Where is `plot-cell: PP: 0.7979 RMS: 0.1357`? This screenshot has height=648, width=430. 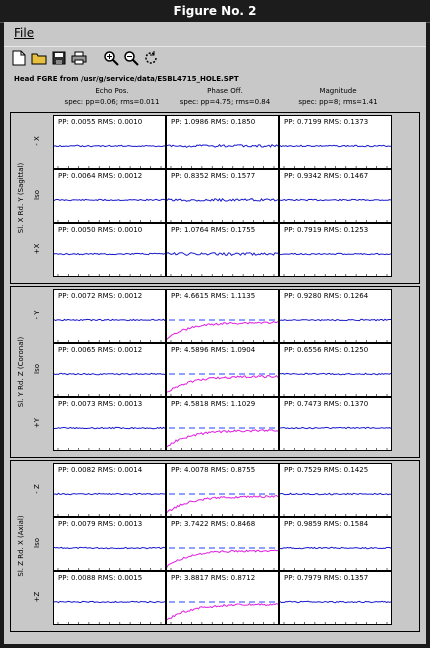
plot-cell: PP: 0.7979 RMS: 0.1357 is located at coordinates (335, 598).